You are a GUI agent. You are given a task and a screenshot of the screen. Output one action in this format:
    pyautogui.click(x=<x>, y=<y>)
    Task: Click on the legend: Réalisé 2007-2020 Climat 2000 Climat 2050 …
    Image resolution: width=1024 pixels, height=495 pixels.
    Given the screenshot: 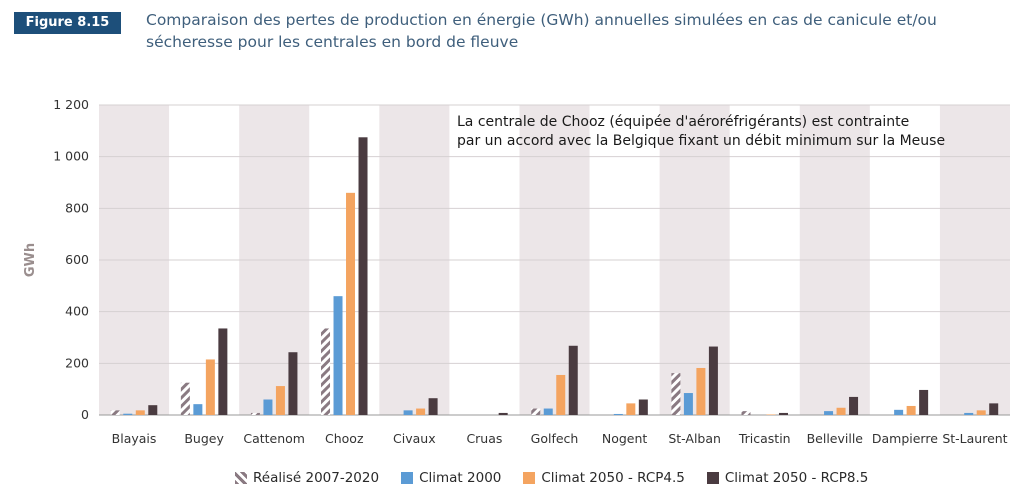 What is the action you would take?
    pyautogui.click(x=551, y=478)
    